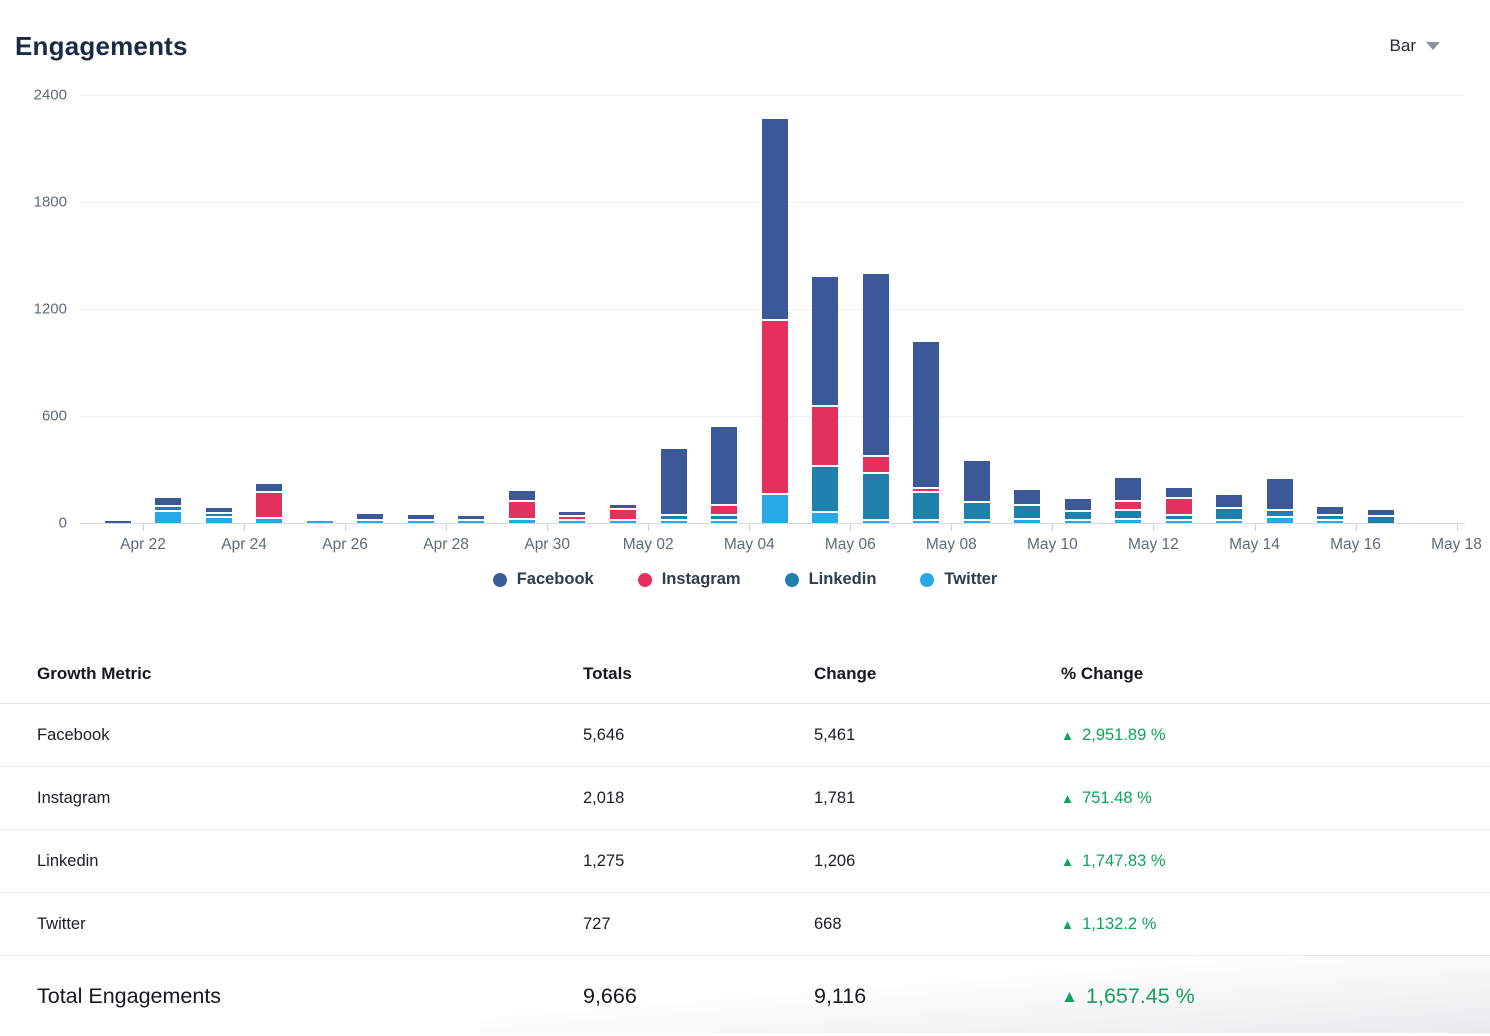  I want to click on legend-item-linkedin: Linkedin, so click(830, 579).